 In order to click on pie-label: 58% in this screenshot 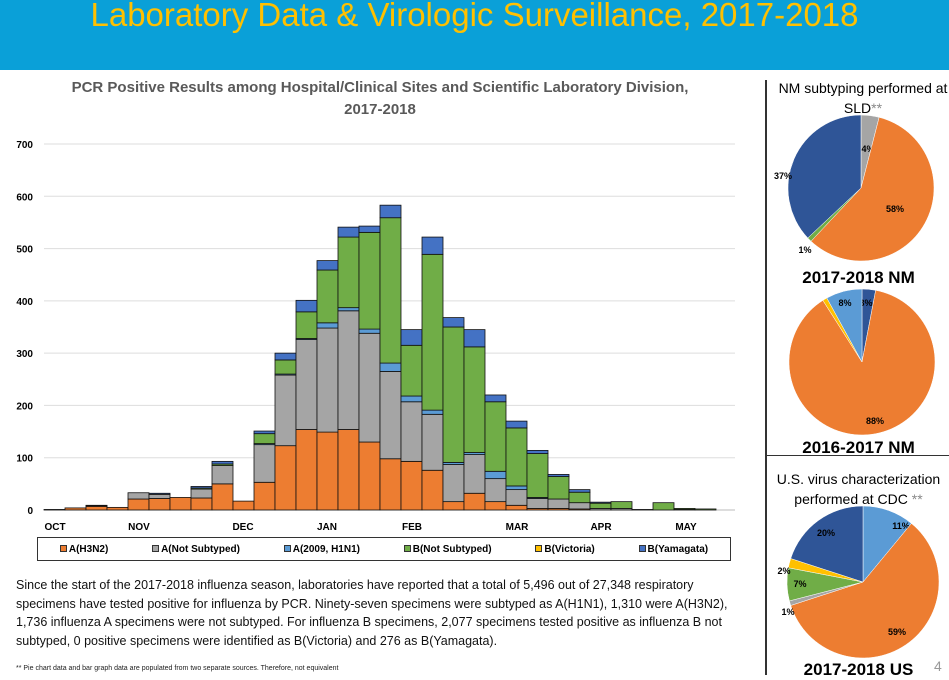, I will do `click(895, 209)`.